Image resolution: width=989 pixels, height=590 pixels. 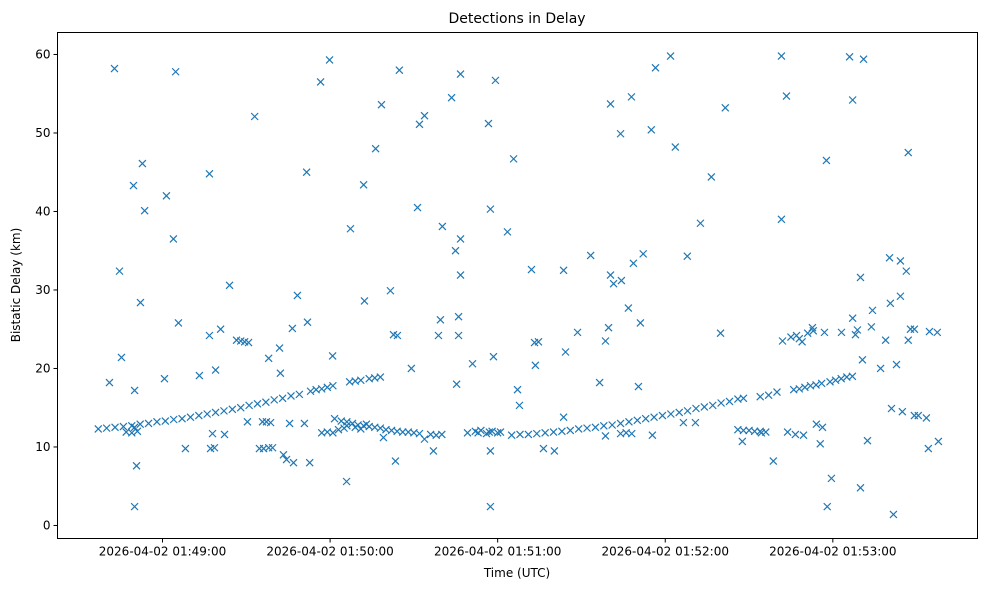 What do you see at coordinates (329, 552) in the screenshot?
I see `x-tick-label: 2026-04-02 01:50:00` at bounding box center [329, 552].